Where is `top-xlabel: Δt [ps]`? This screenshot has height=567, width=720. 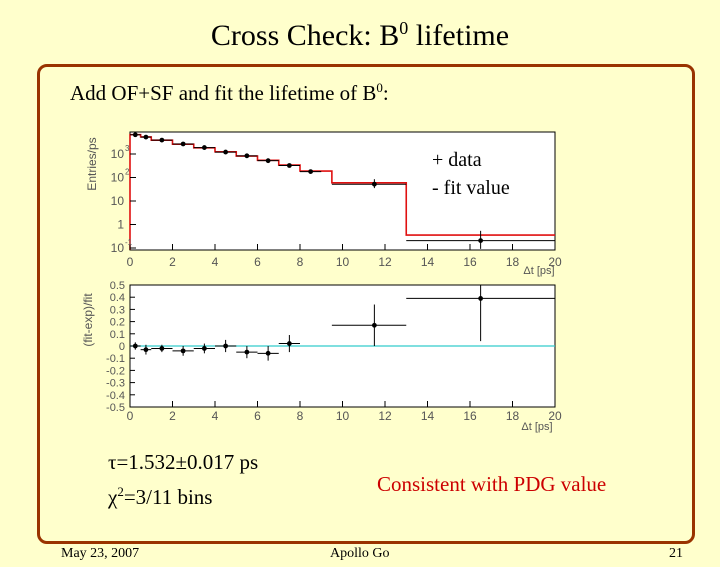
top-xlabel: Δt [ps] is located at coordinates (538, 271).